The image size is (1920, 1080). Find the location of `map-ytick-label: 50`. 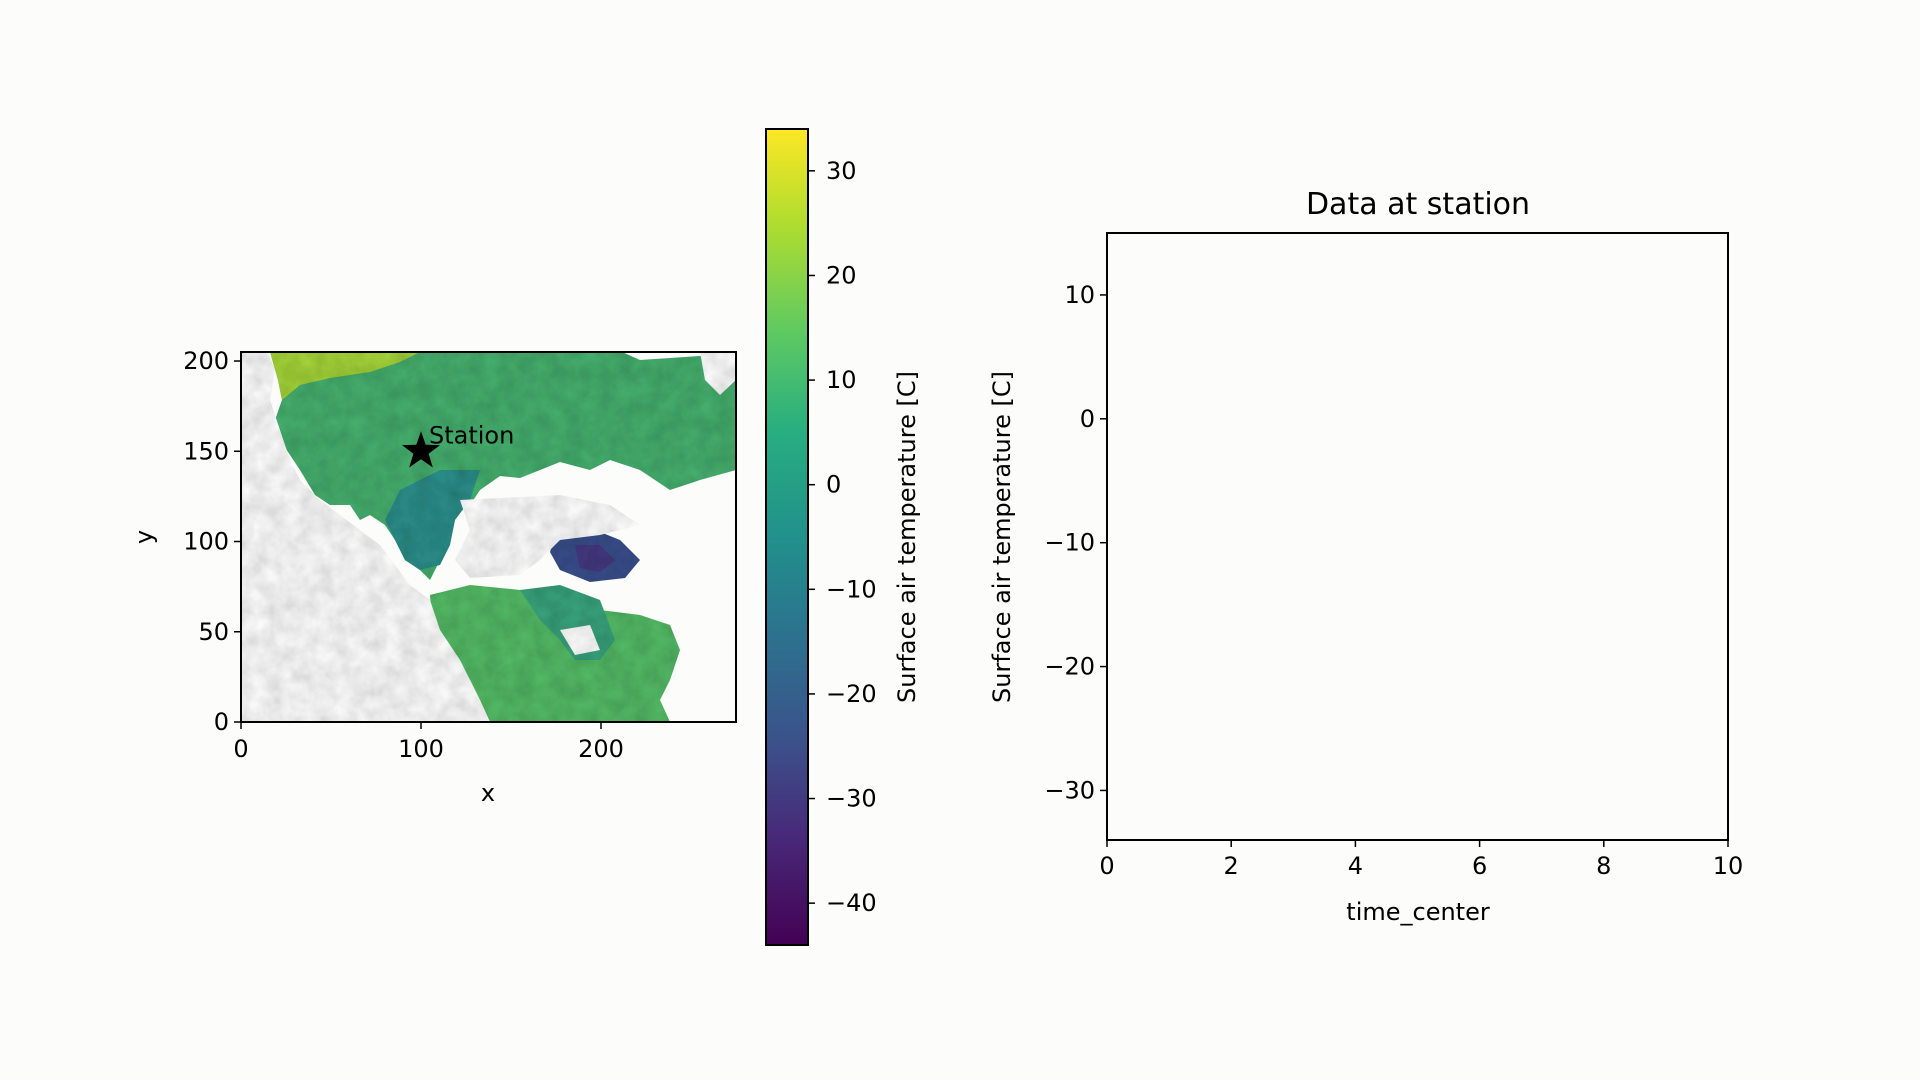

map-ytick-label: 50 is located at coordinates (213, 632).